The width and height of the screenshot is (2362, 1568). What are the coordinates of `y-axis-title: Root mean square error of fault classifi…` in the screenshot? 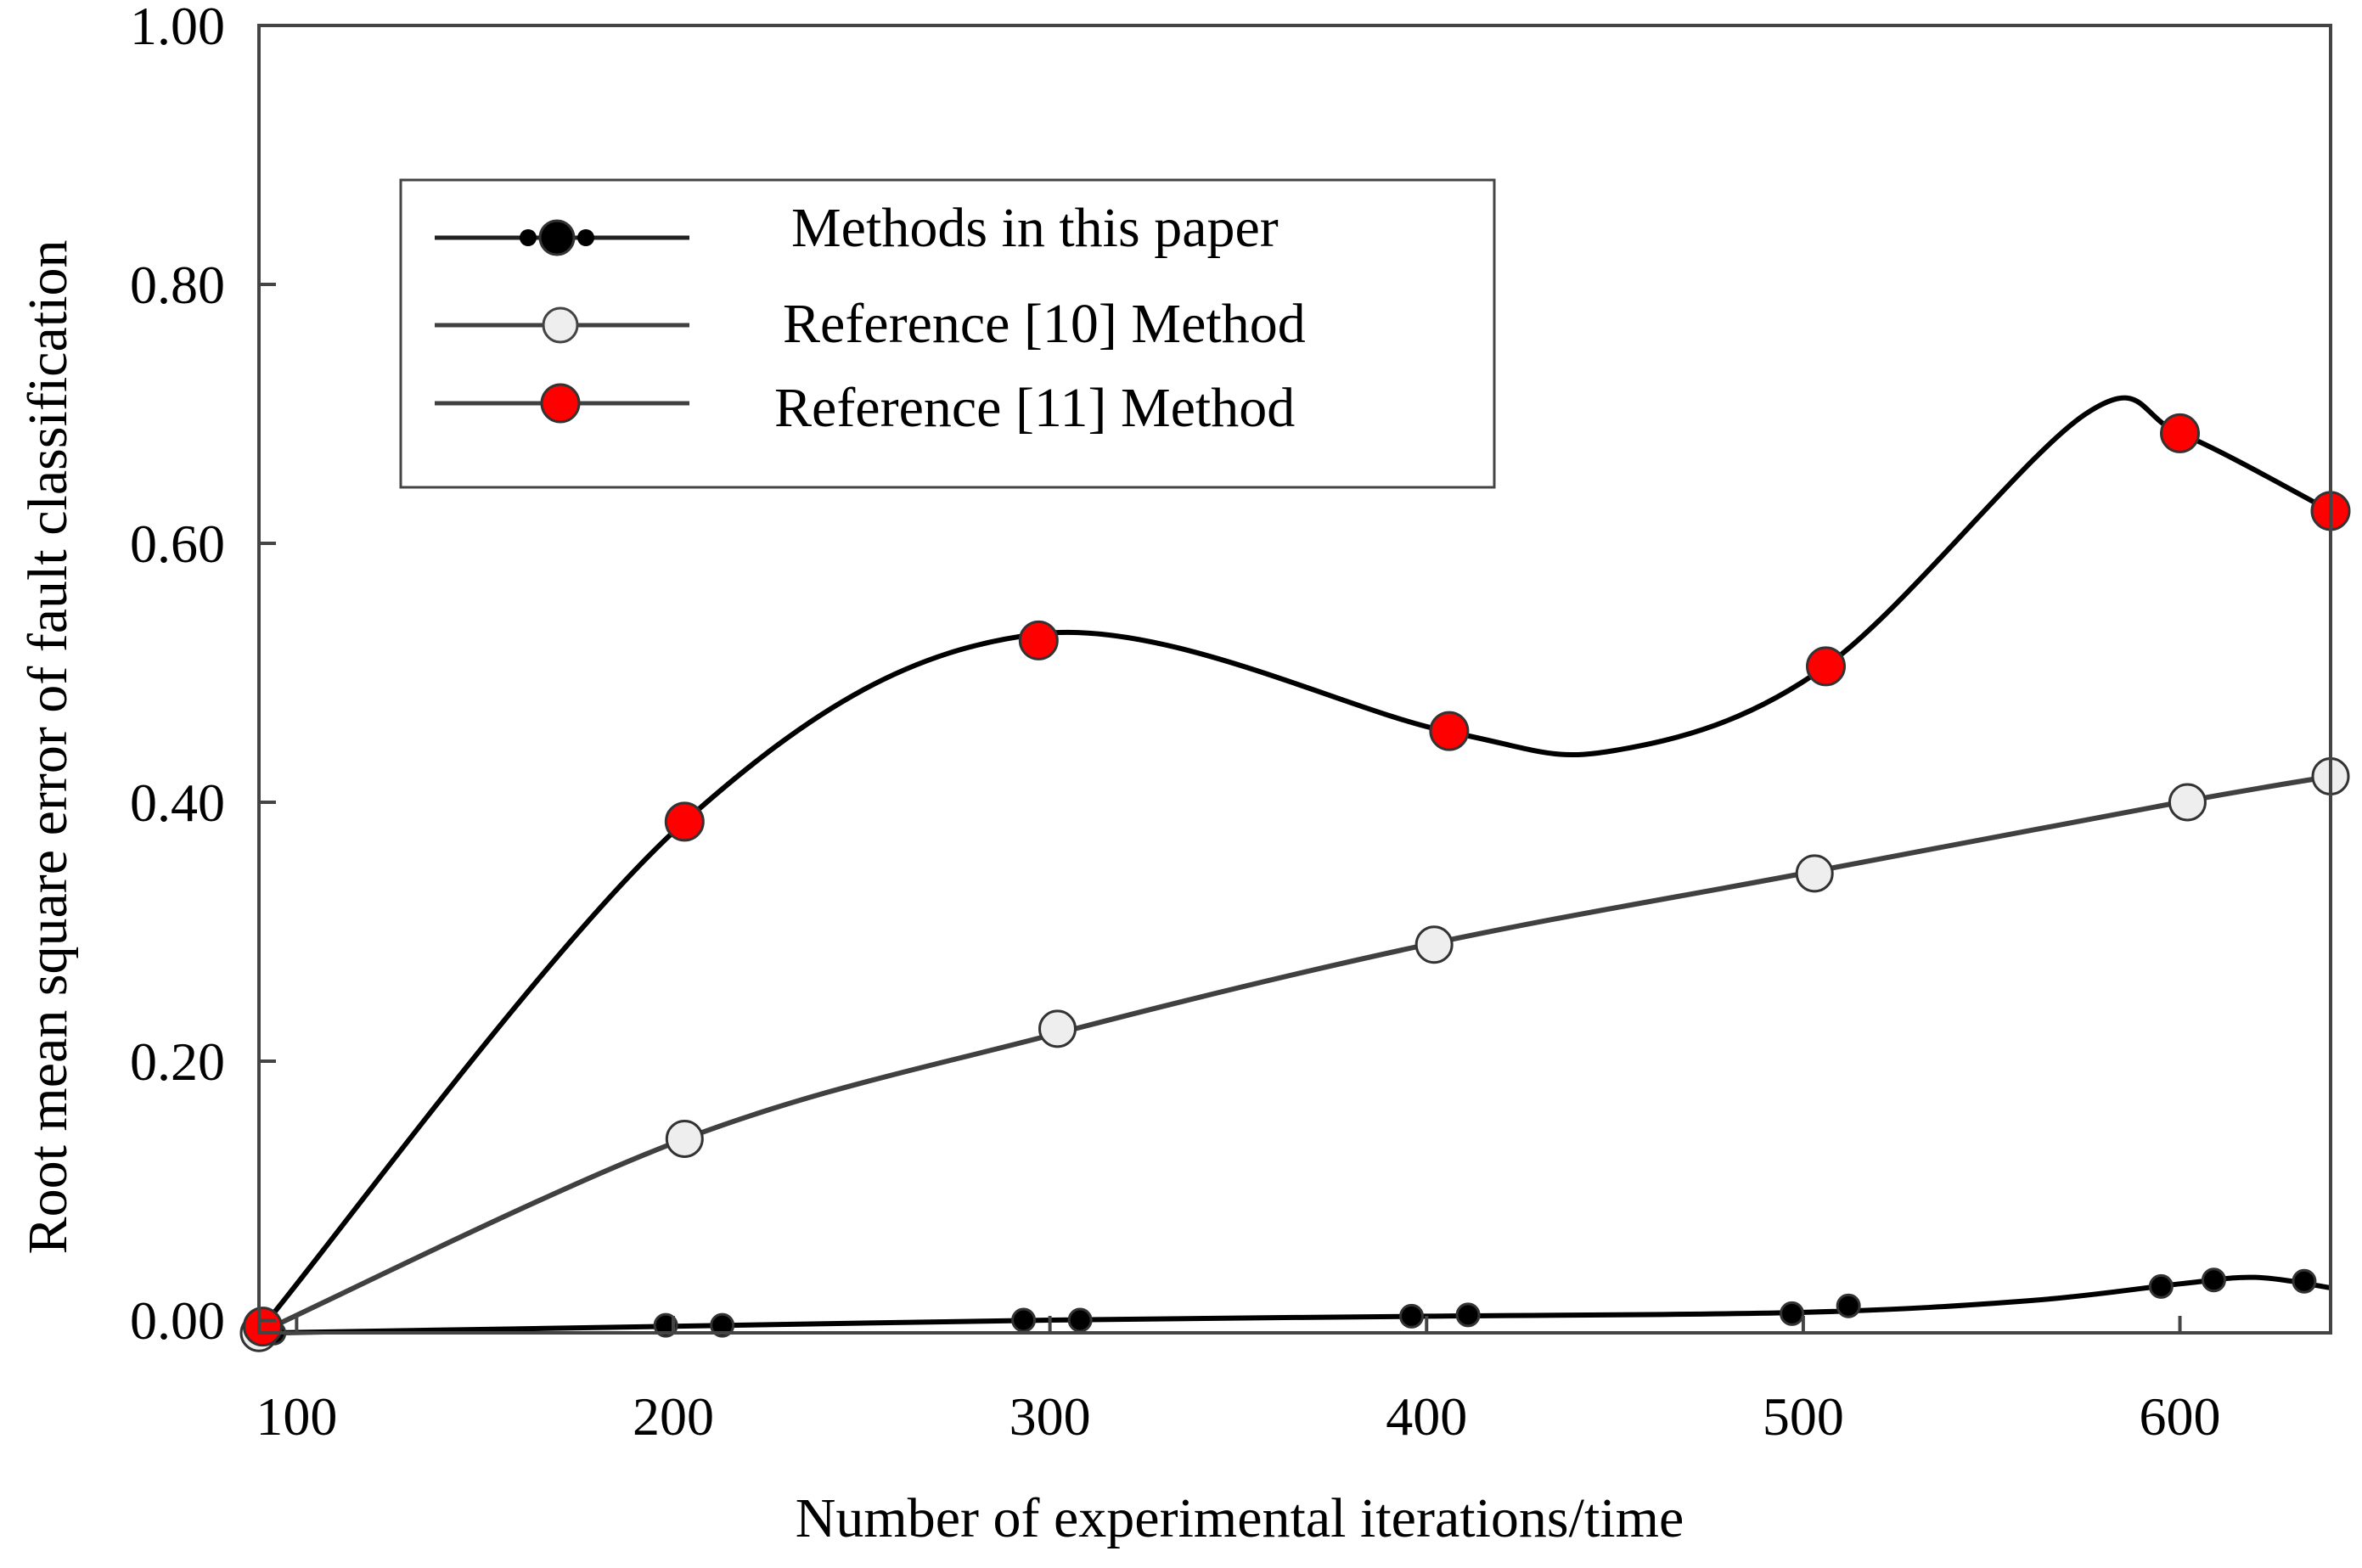 It's located at (48, 747).